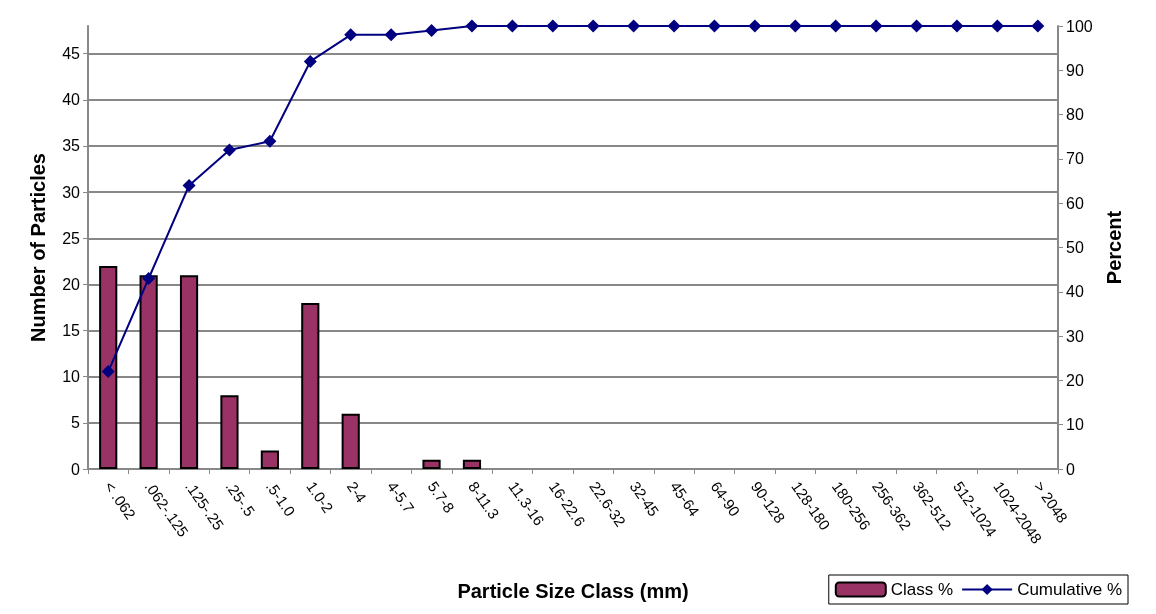  Describe the element at coordinates (1075, 292) in the screenshot. I see `y2-tick-label: 40` at that location.